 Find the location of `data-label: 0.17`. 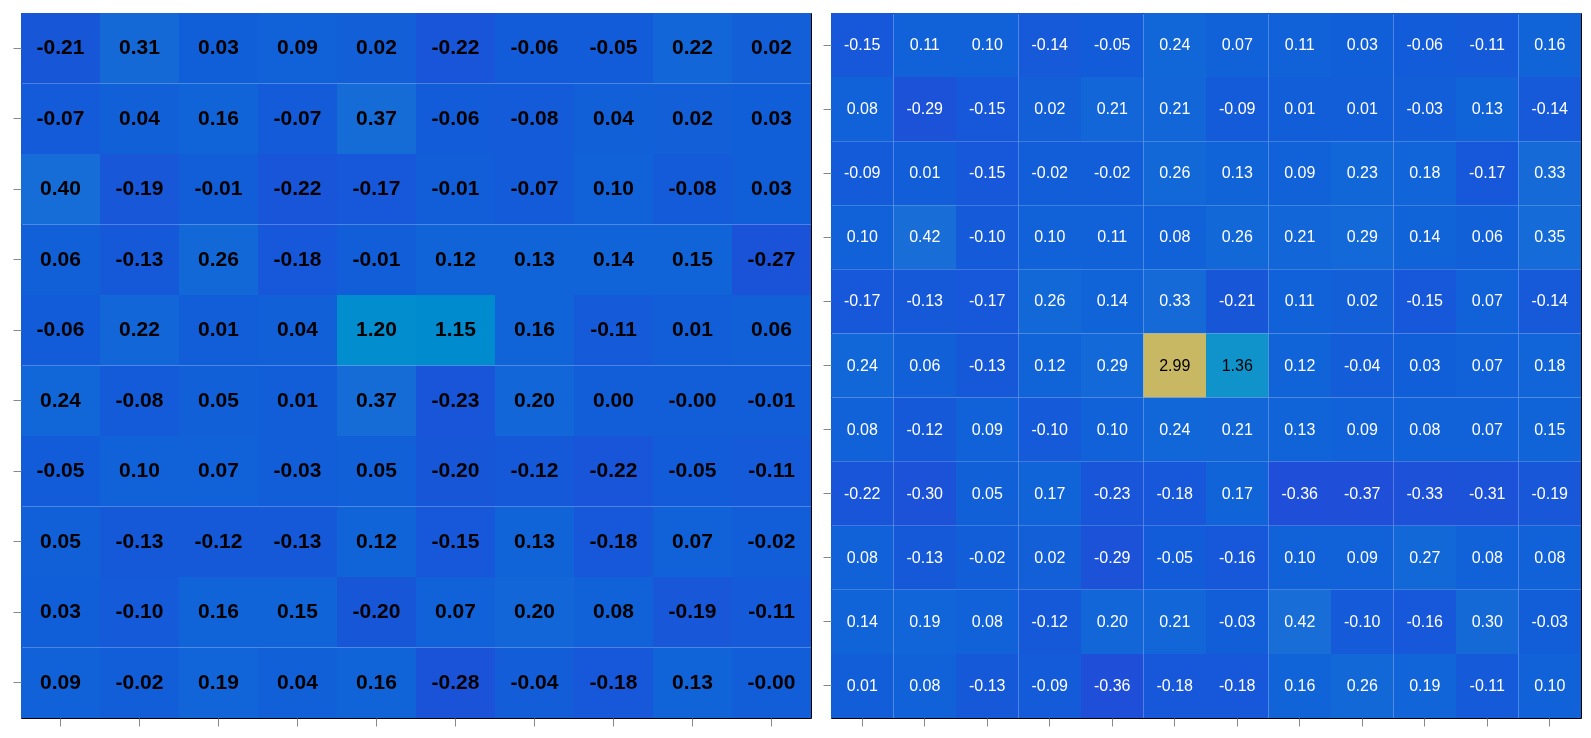

data-label: 0.17 is located at coordinates (1237, 493).